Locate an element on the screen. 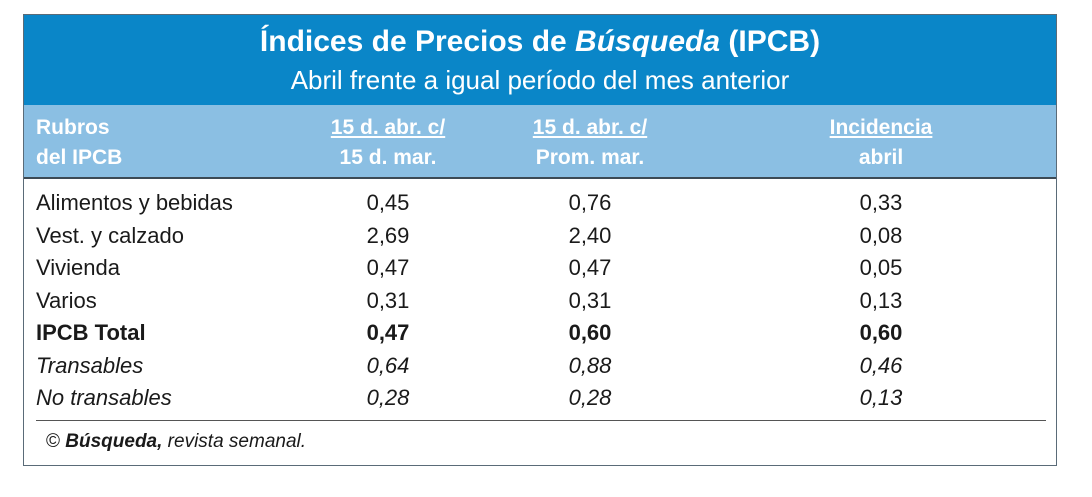 This screenshot has width=1092, height=497. table-cell: 0,45 is located at coordinates (388, 202).